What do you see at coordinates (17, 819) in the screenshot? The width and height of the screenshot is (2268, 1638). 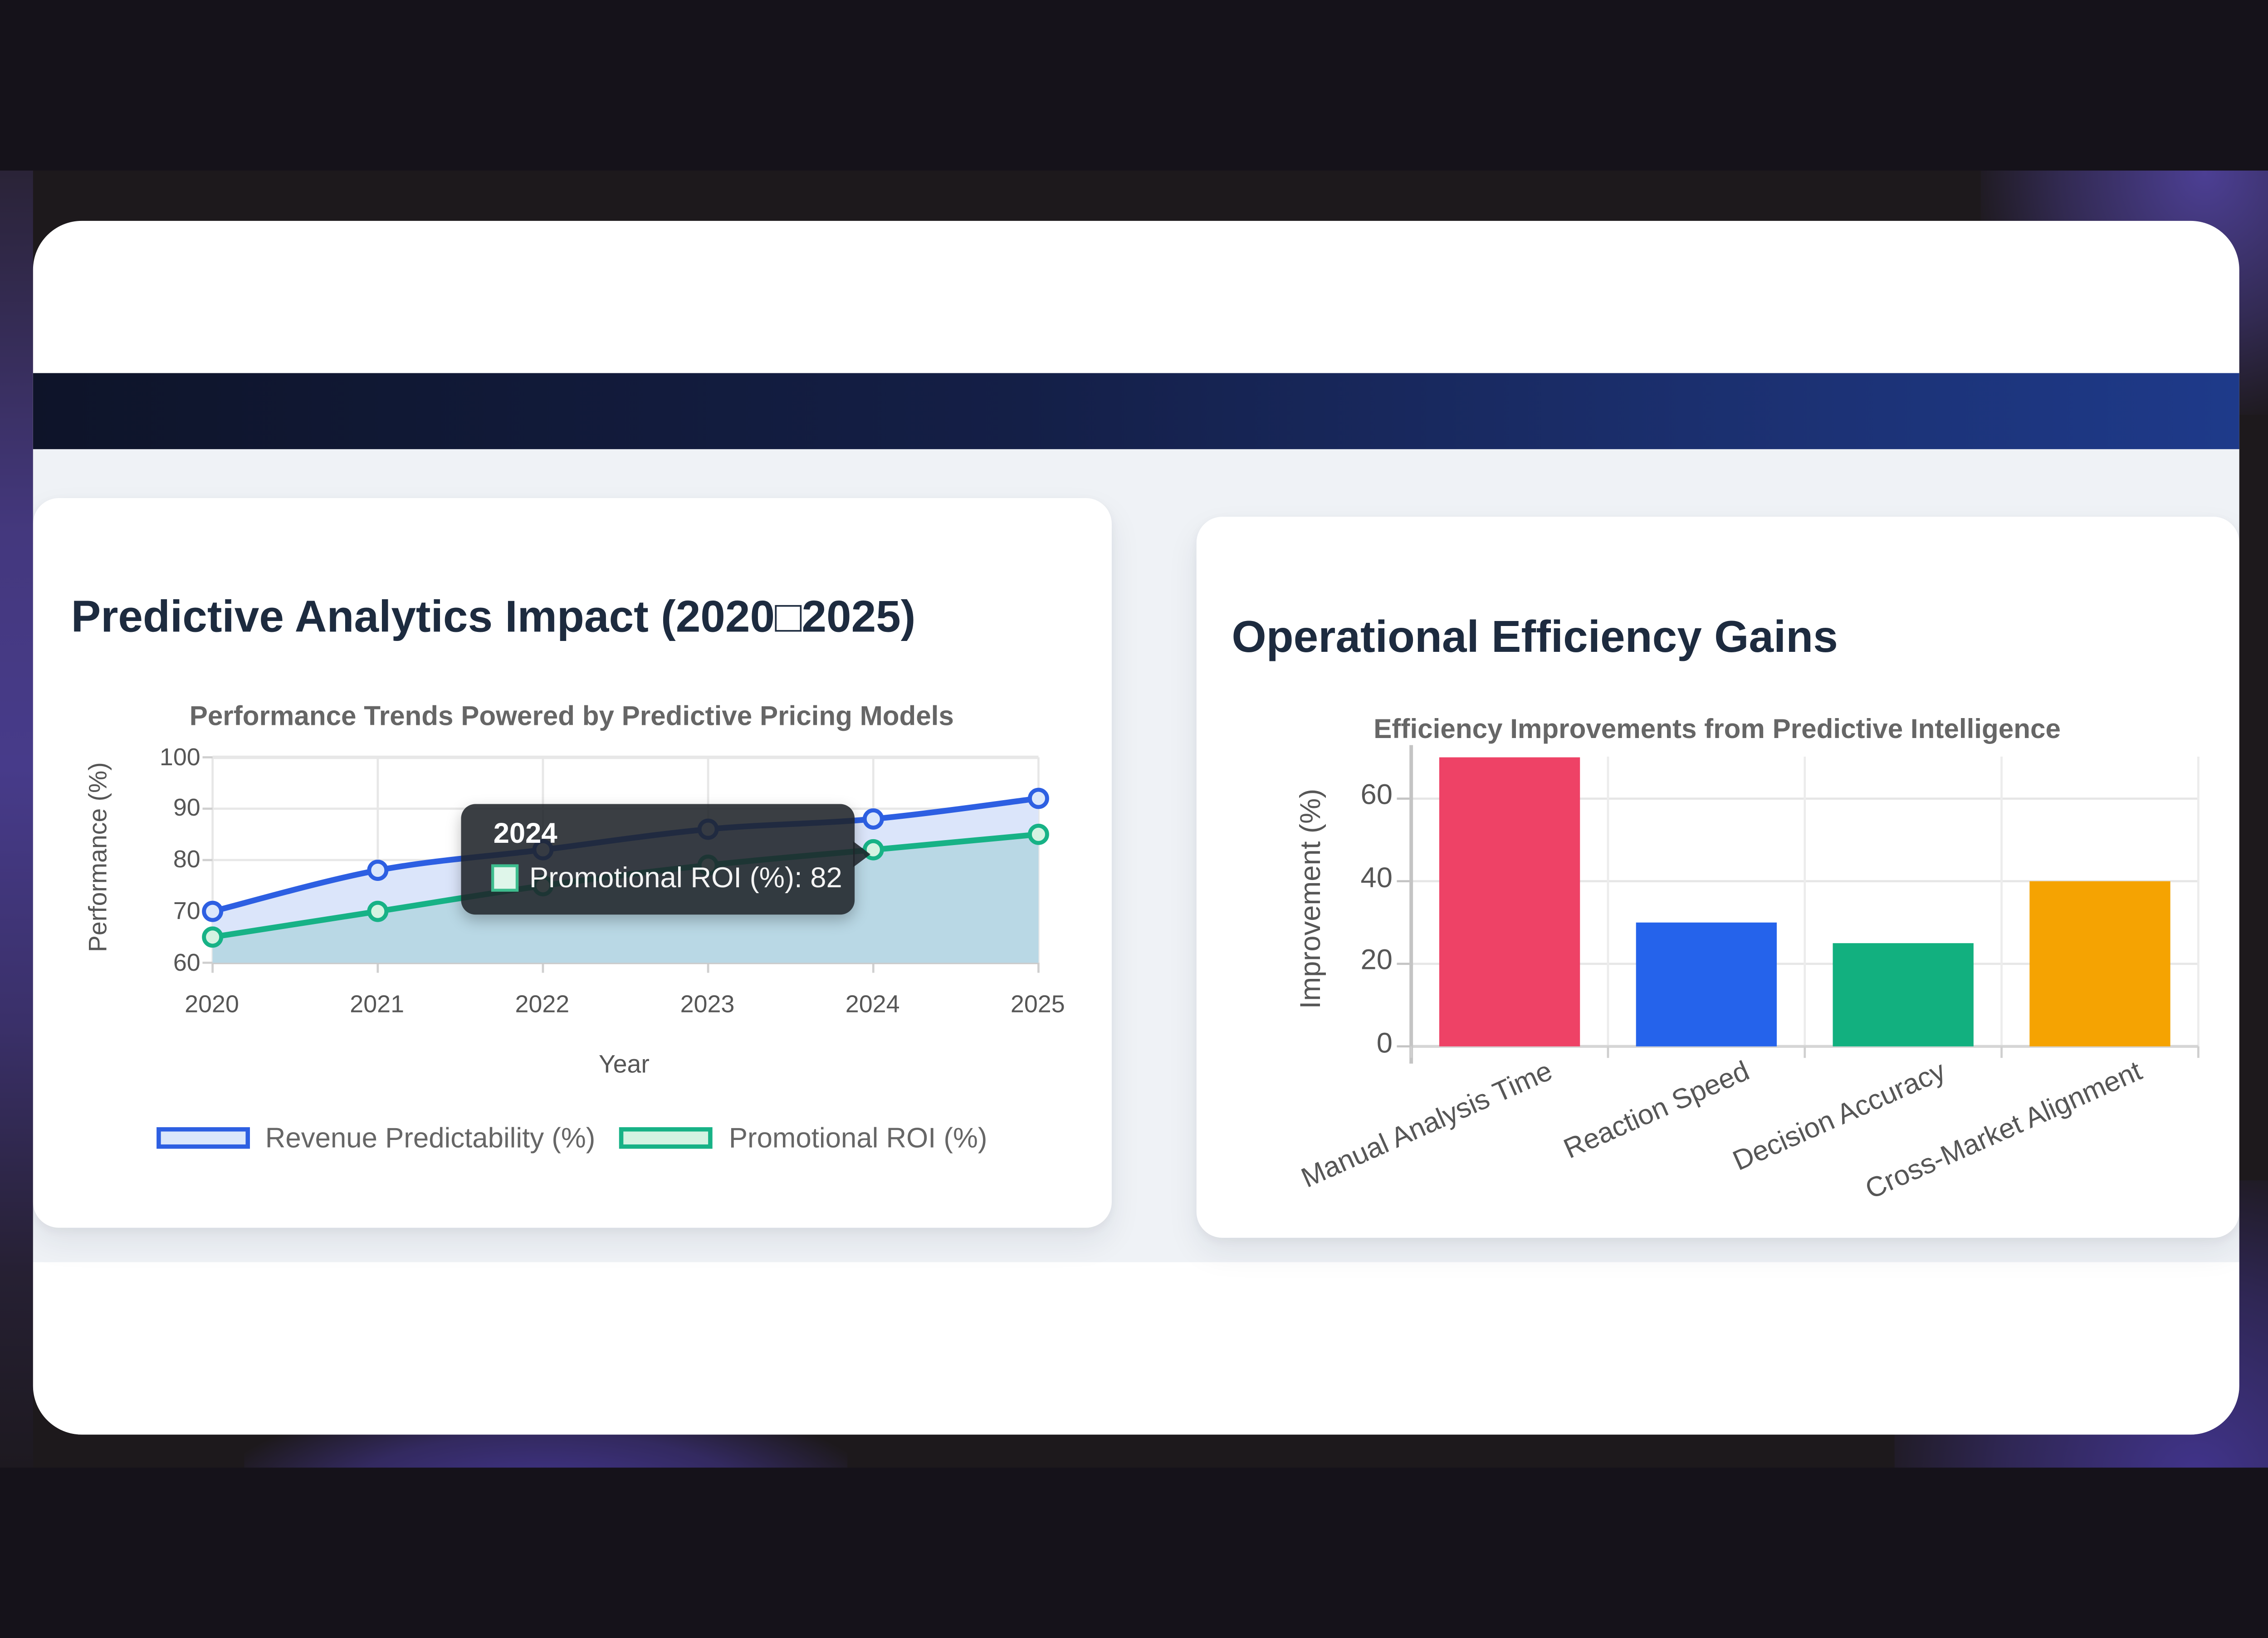 I see `desktop-purple-band` at bounding box center [17, 819].